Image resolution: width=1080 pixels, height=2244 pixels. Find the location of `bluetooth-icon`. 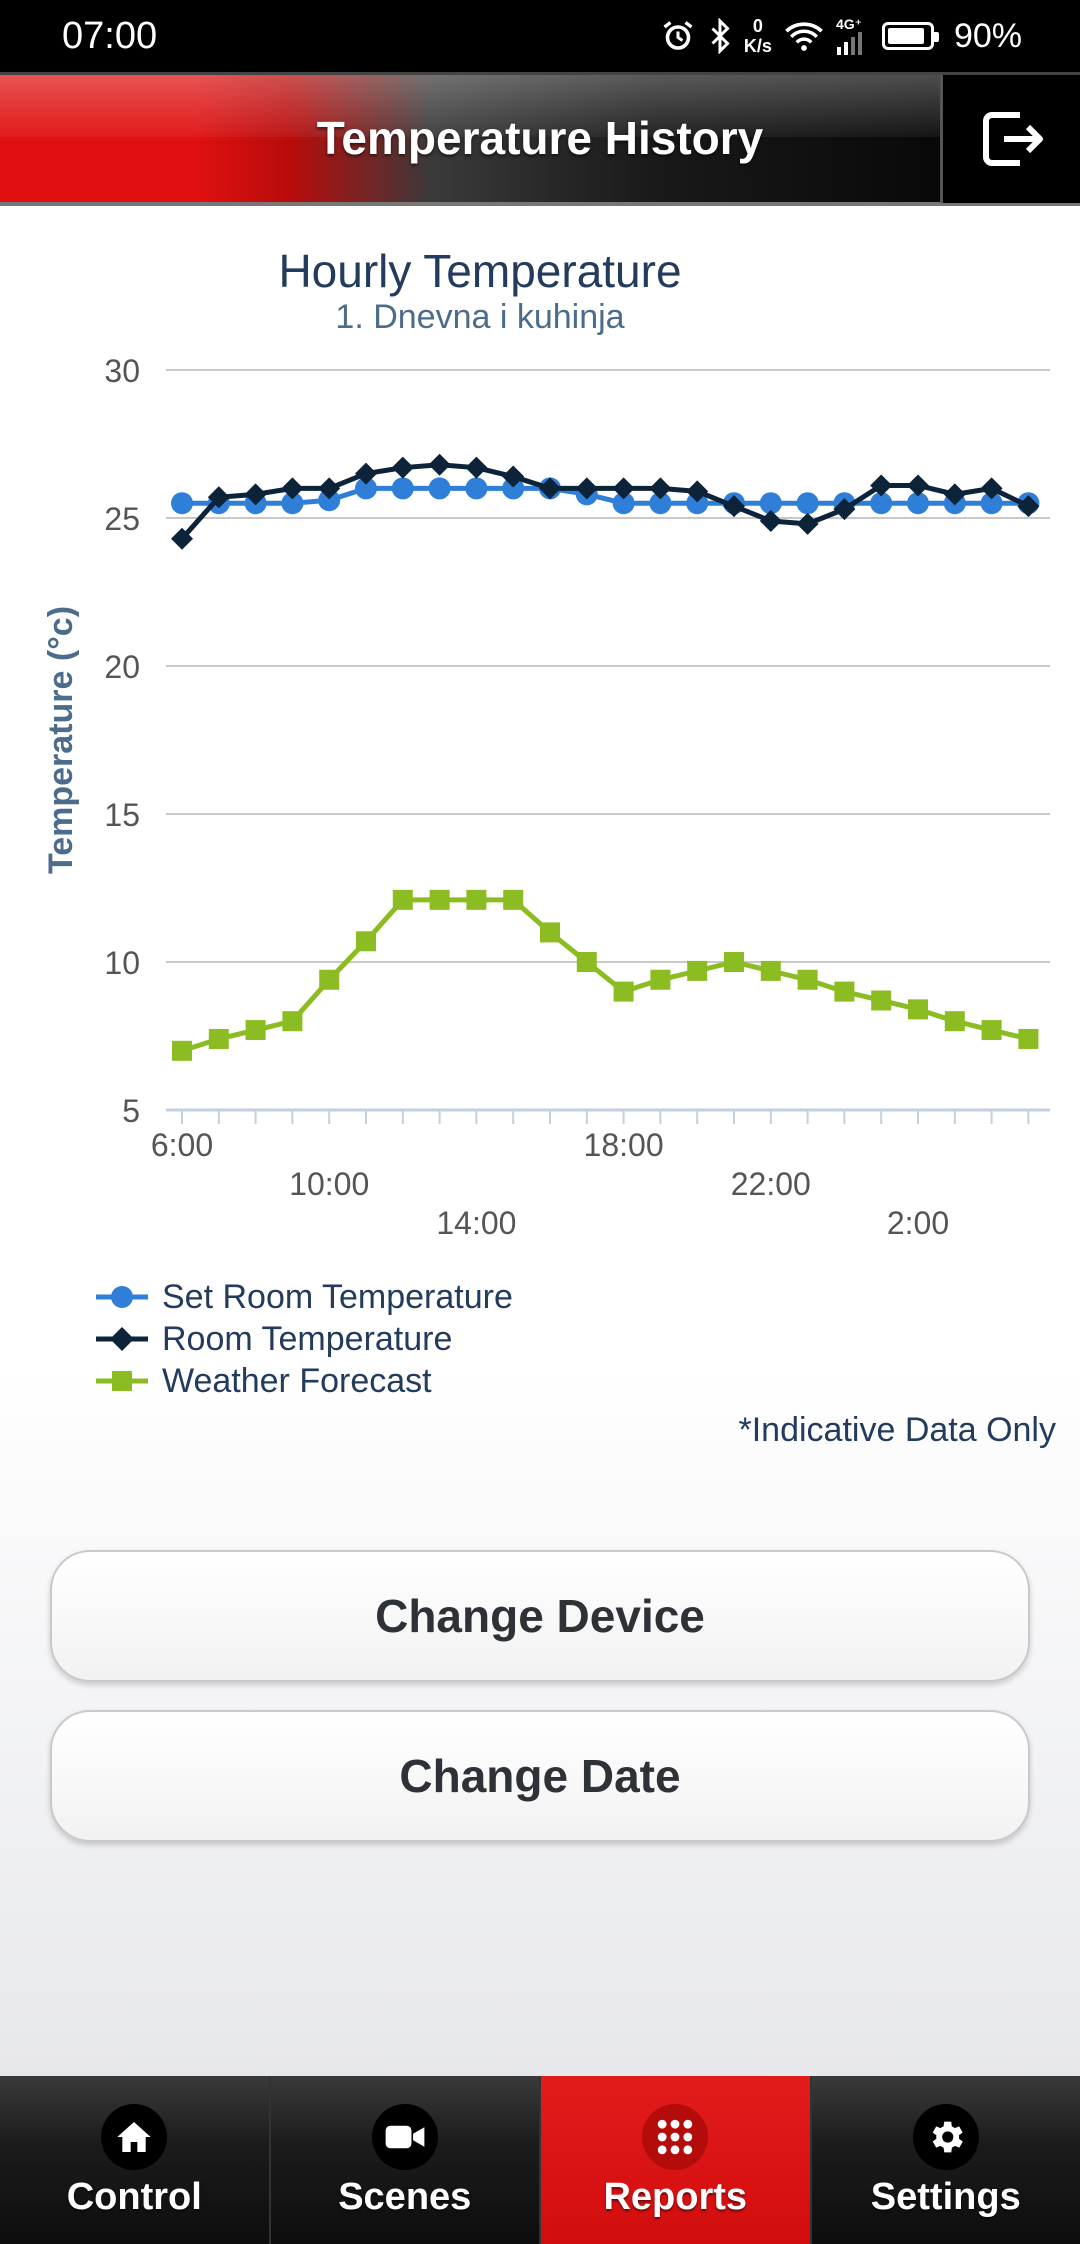

bluetooth-icon is located at coordinates (720, 36).